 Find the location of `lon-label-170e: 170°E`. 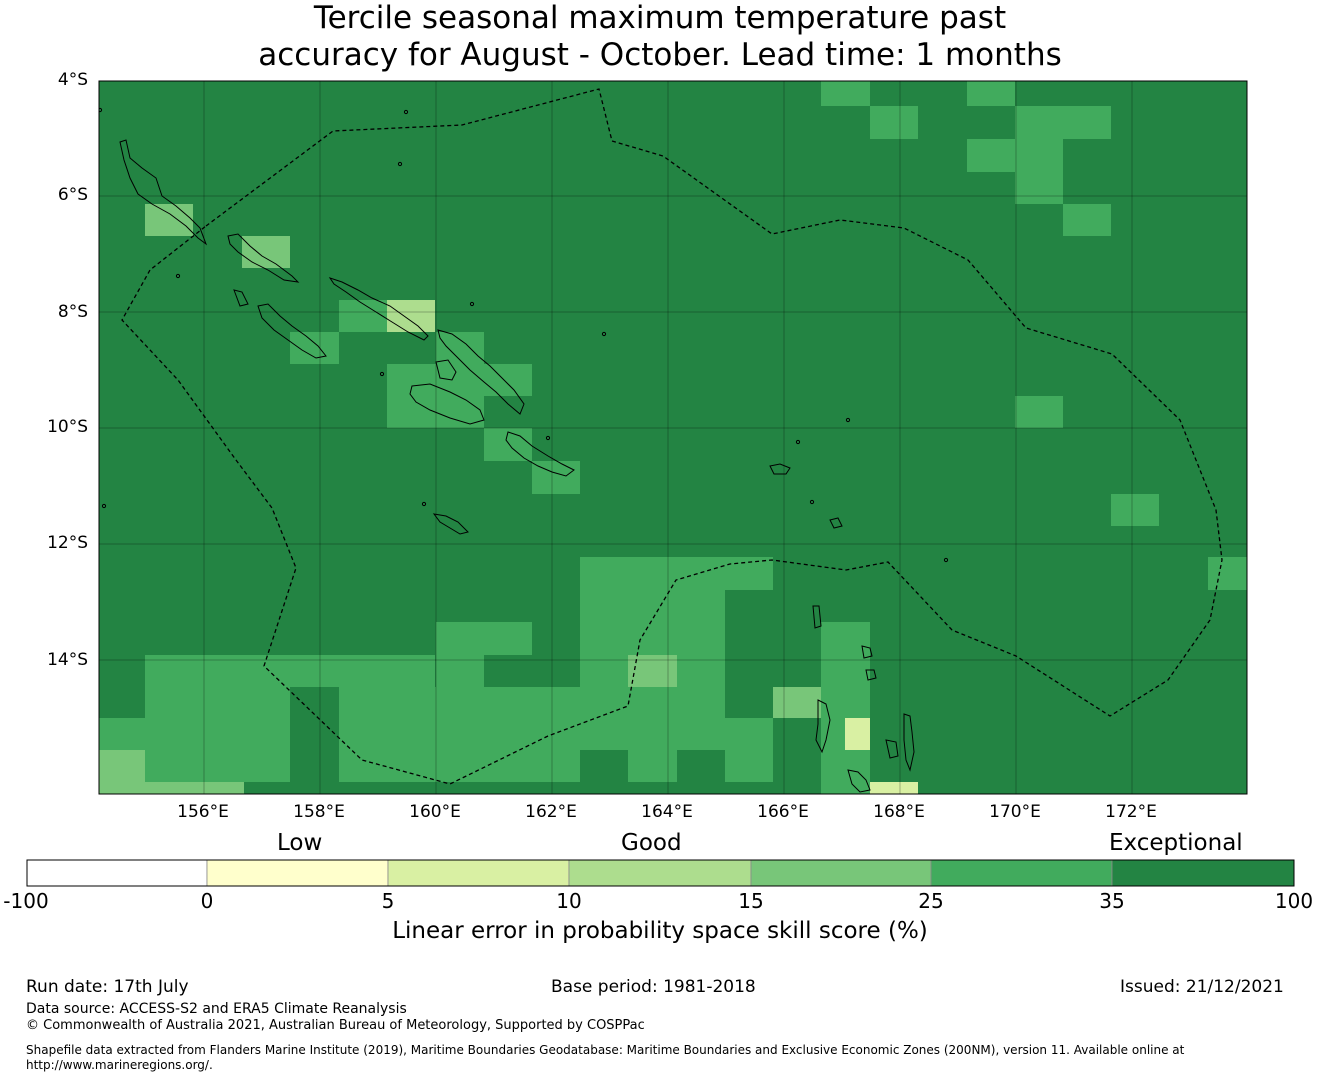

lon-label-170e: 170°E is located at coordinates (1015, 812).